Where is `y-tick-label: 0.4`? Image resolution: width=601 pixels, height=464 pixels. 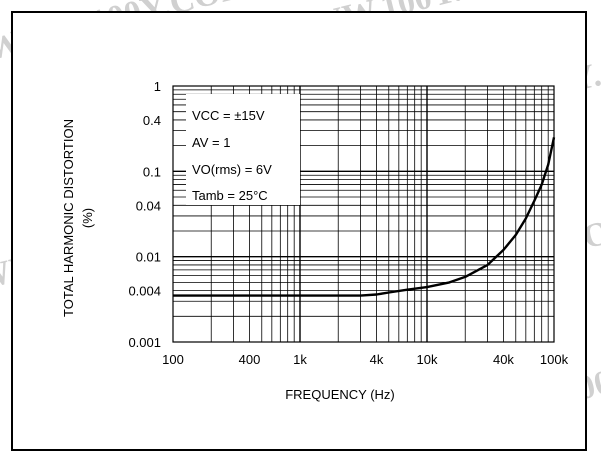 y-tick-label: 0.4 is located at coordinates (152, 120).